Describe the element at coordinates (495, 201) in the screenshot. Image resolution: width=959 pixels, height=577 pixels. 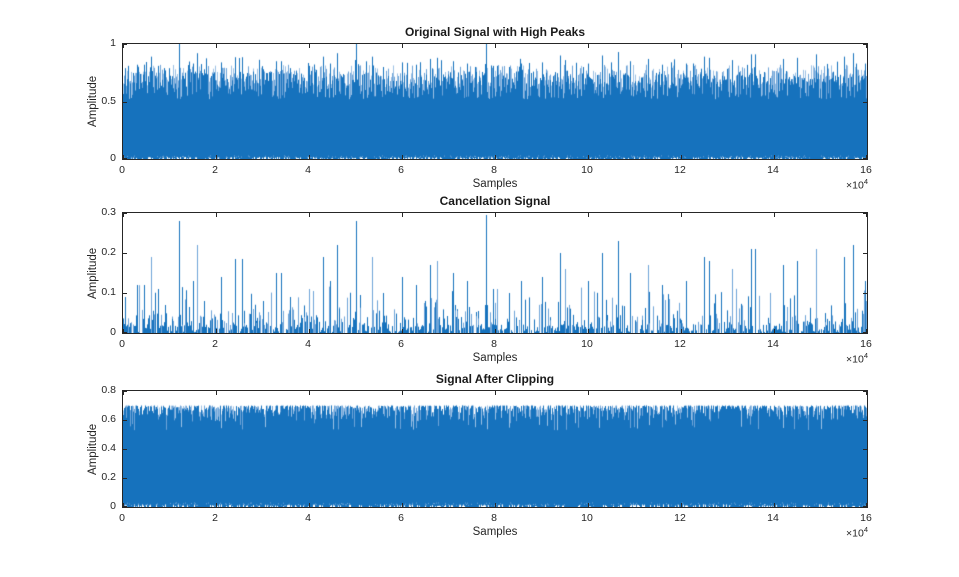
I see `plot-title-cancellation: Cancellation Signal` at that location.